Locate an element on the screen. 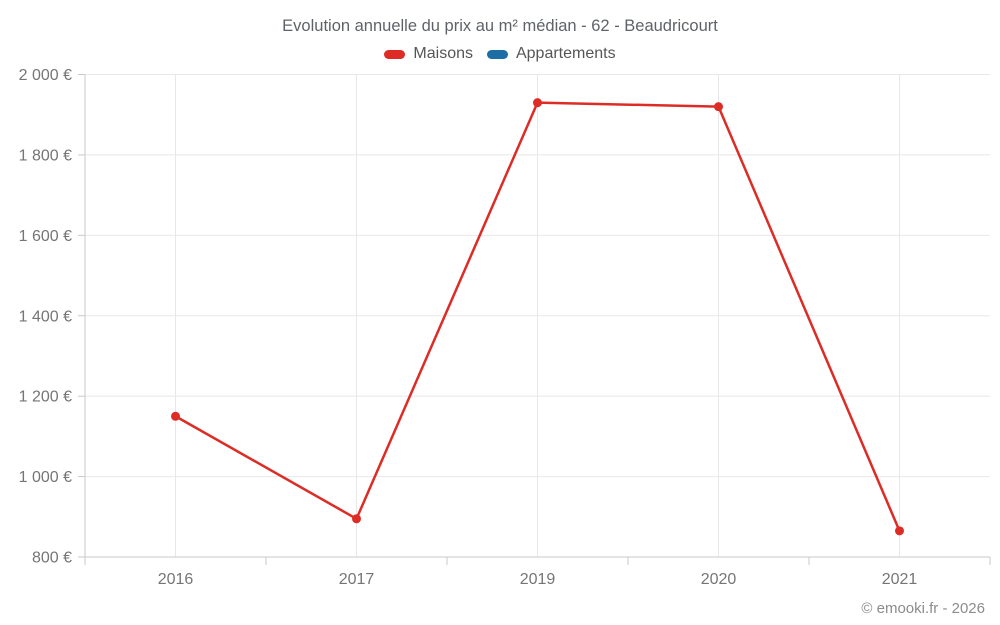 This screenshot has width=1000, height=625. legend-label-maisons: Maisons is located at coordinates (443, 53).